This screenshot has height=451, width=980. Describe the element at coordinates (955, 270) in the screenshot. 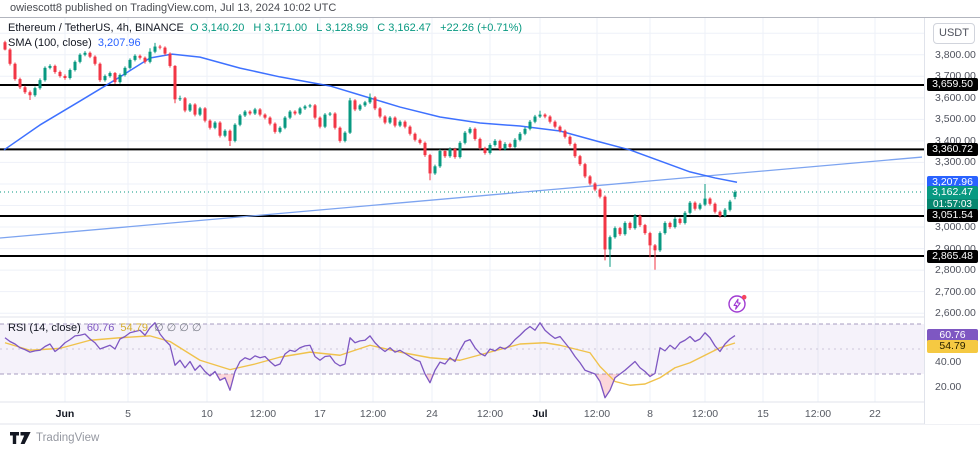

I see `price-tick-label: 2,800.00` at that location.